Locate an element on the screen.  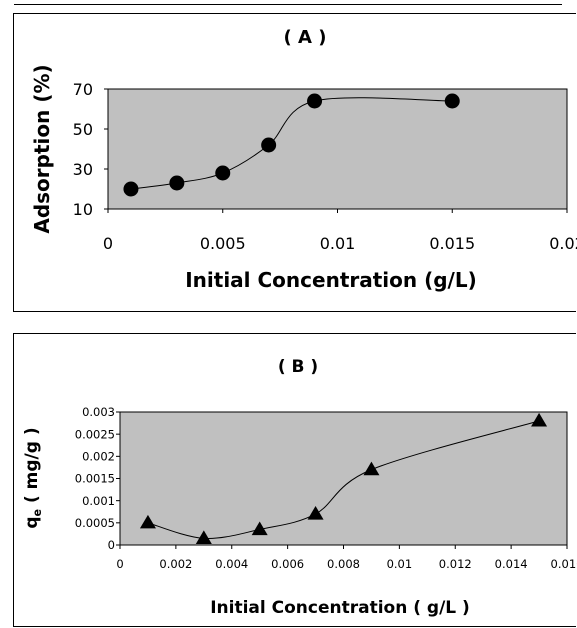
x-tick-label: 0.004 is located at coordinates (231, 564).